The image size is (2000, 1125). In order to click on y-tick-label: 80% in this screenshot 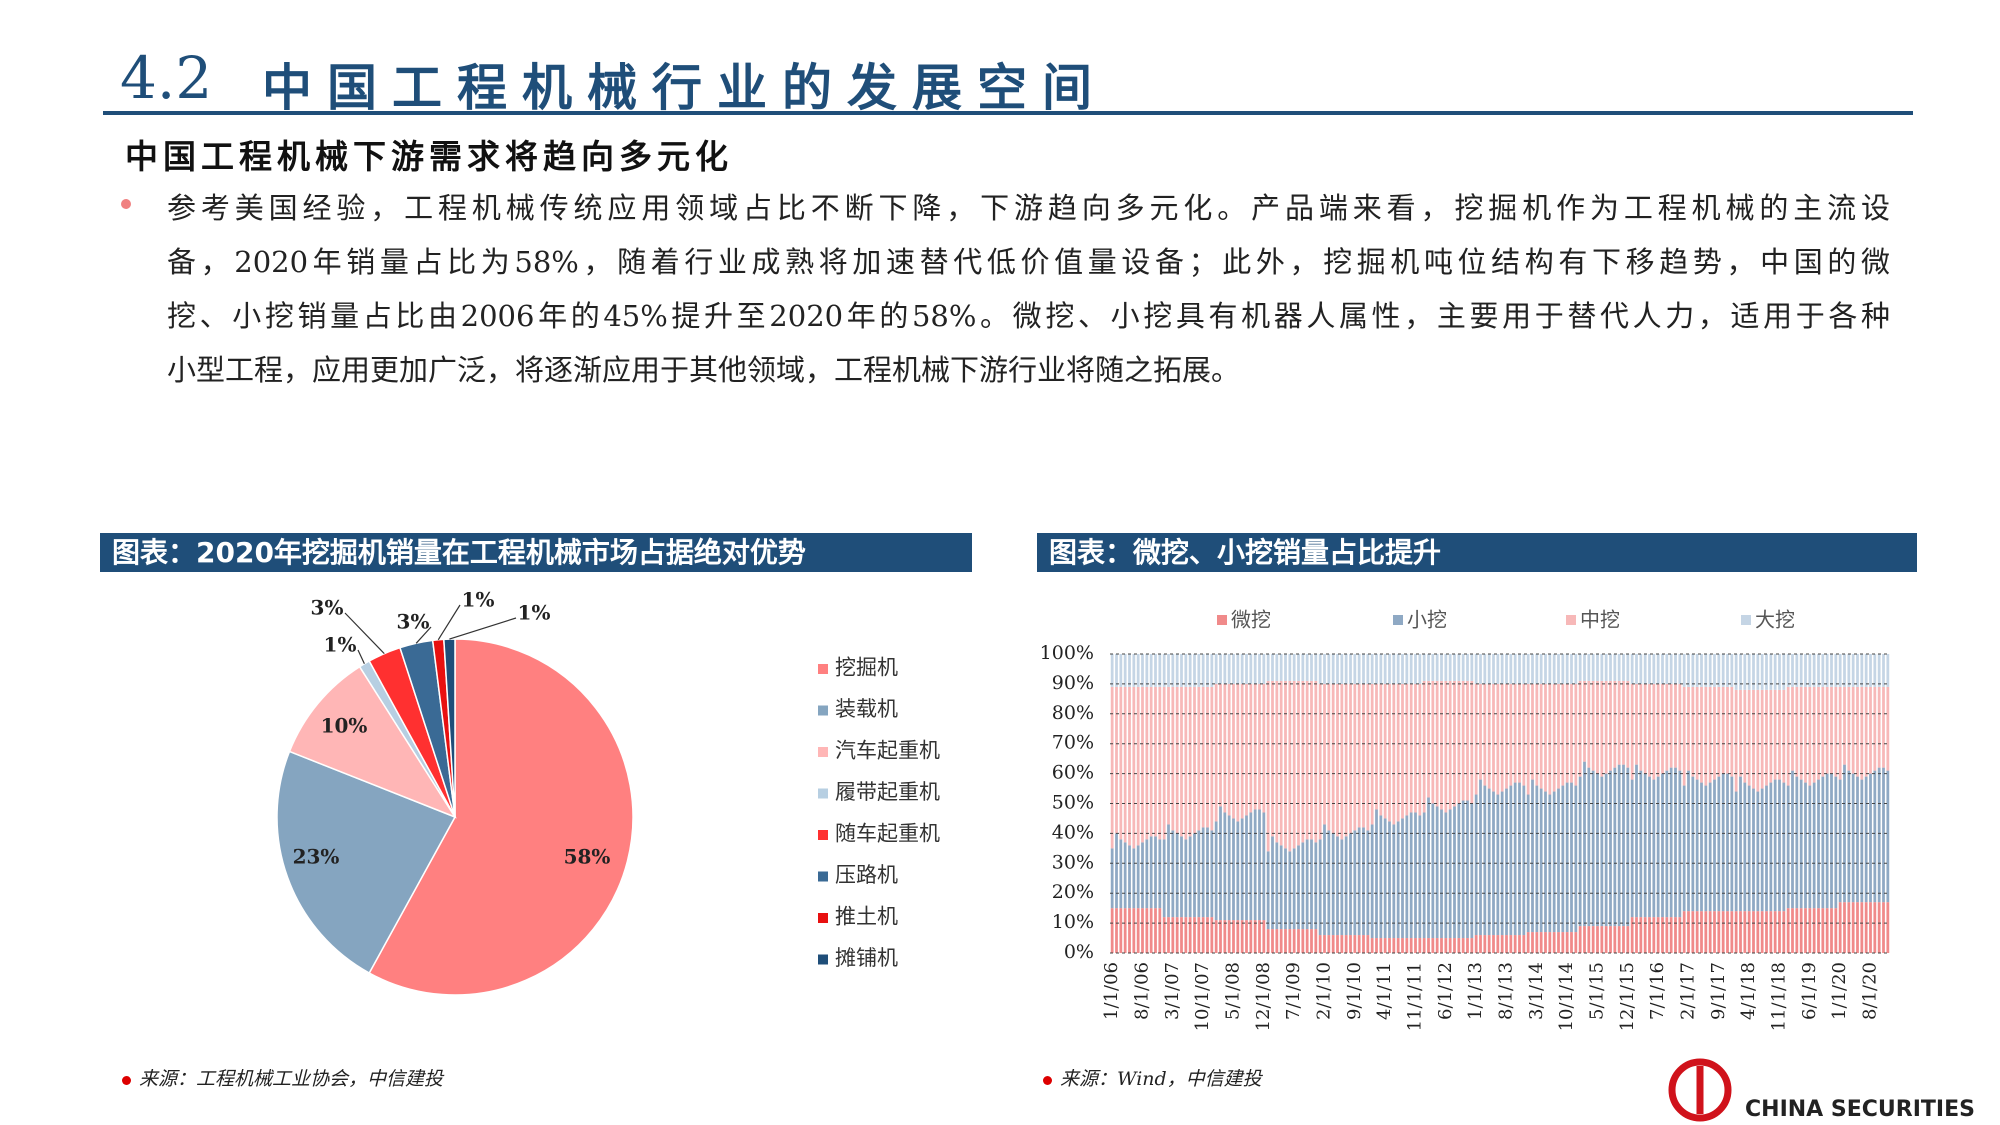, I will do `click(1073, 713)`.